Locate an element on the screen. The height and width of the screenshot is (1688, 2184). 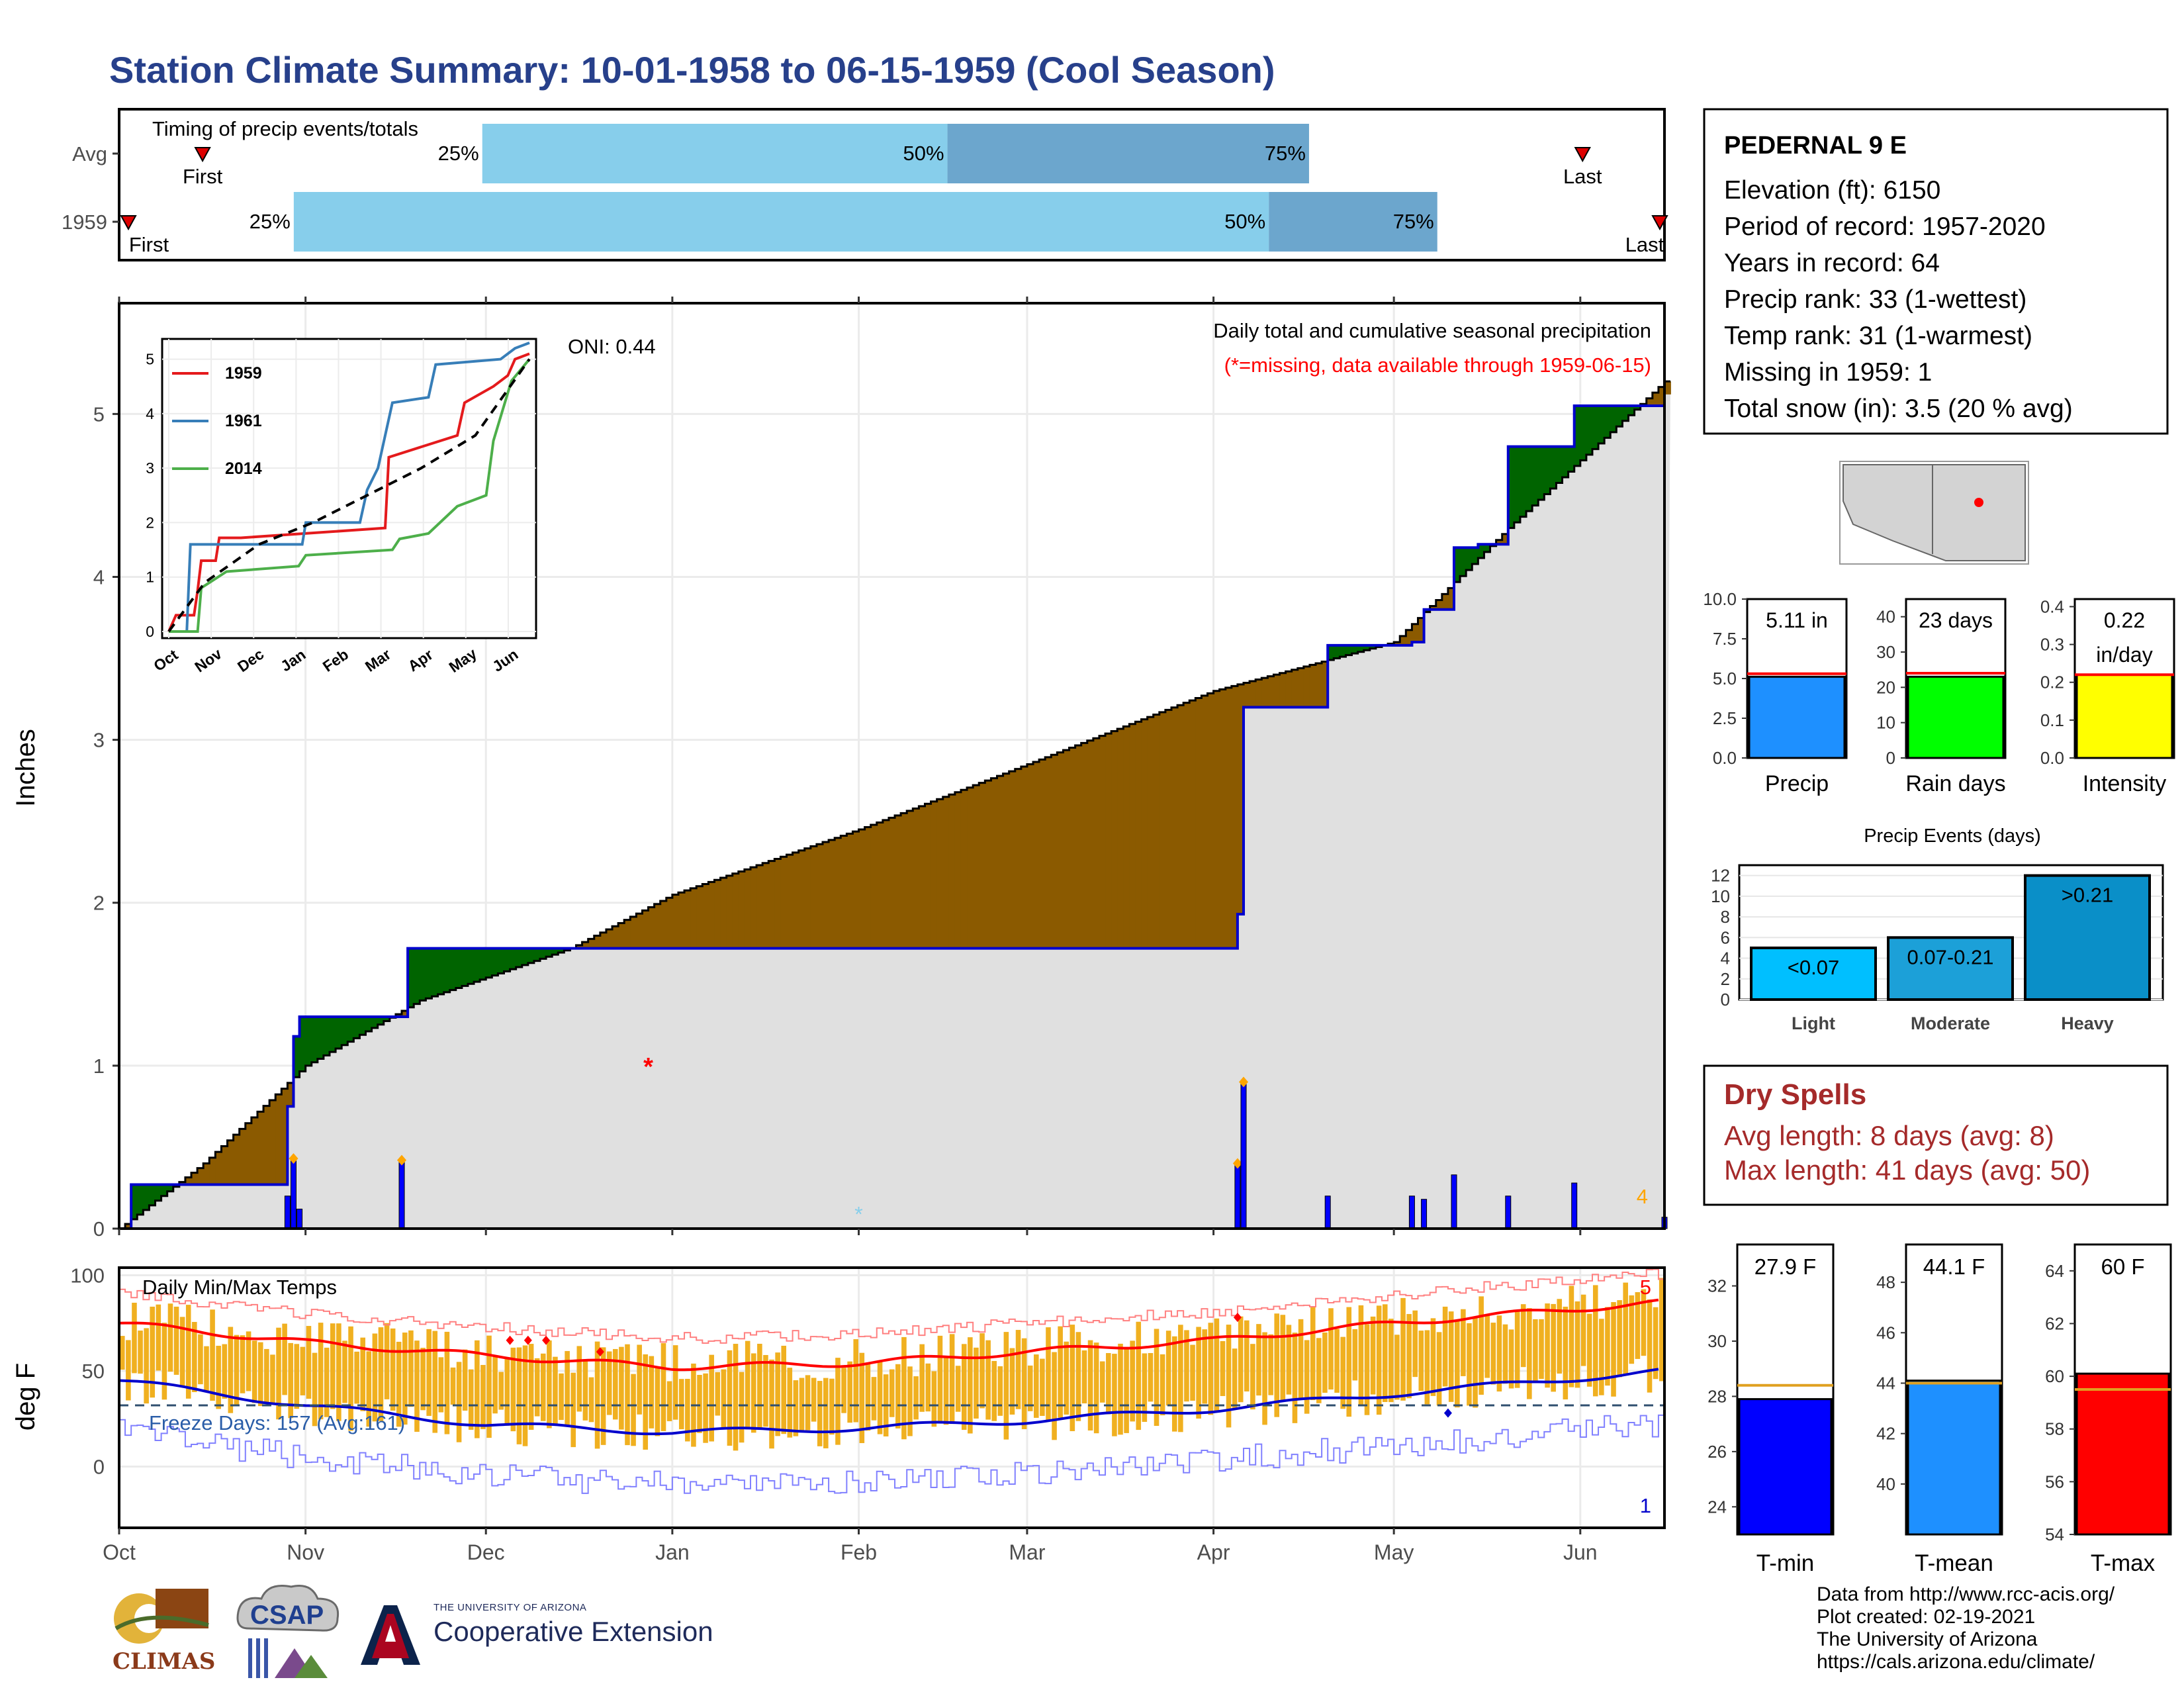
temp-ytick: 64 is located at coordinates (2054, 1271).